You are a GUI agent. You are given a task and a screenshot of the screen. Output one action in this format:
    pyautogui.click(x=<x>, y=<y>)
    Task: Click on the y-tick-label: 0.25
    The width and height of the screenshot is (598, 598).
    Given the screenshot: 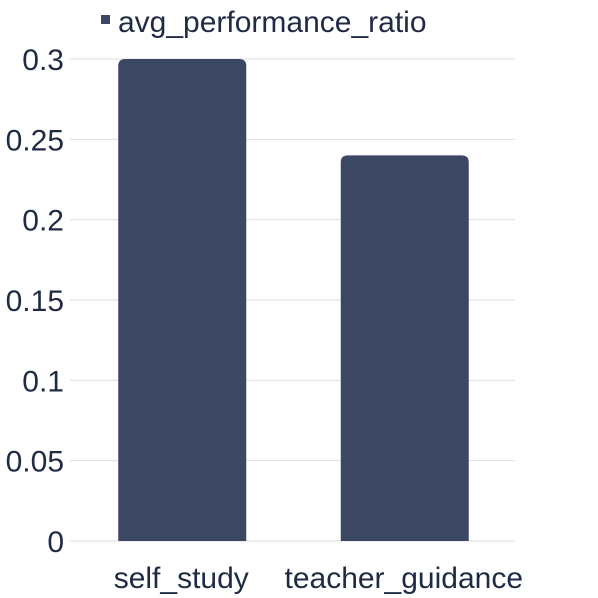 What is the action you would take?
    pyautogui.click(x=35, y=140)
    